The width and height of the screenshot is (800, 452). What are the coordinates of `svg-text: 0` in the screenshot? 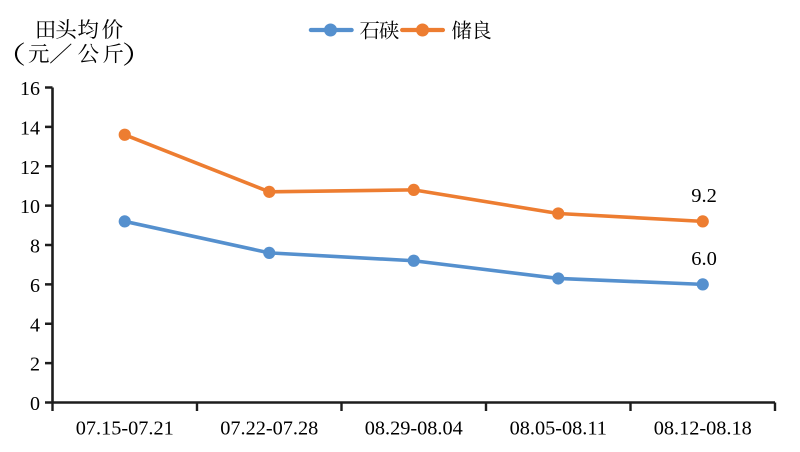 It's located at (35, 404).